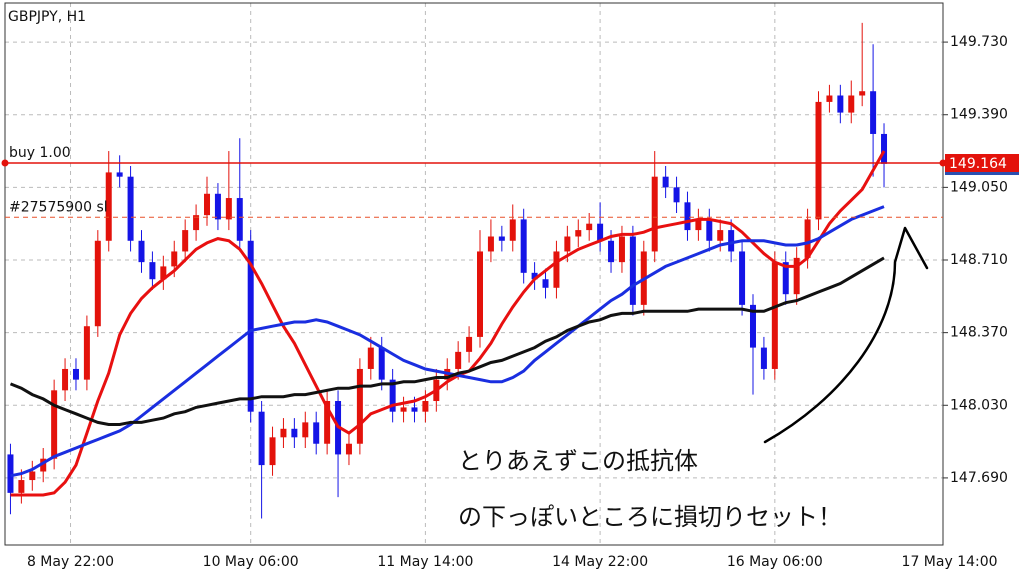 The height and width of the screenshot is (577, 1024). I want to click on hand-drawn-arrow, so click(846, 335).